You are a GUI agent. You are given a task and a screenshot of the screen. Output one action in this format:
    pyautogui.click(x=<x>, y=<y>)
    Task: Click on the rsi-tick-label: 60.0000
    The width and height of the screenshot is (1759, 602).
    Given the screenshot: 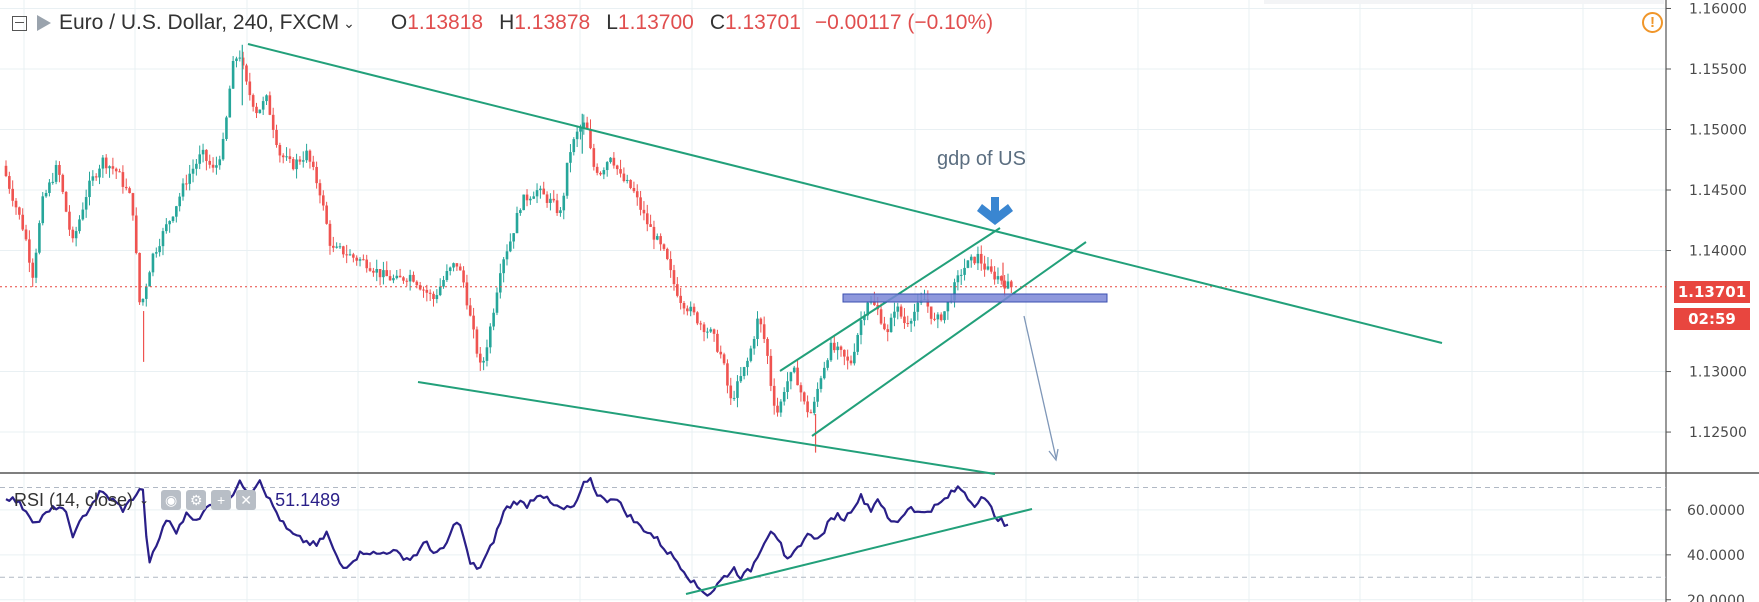 What is the action you would take?
    pyautogui.click(x=1716, y=511)
    